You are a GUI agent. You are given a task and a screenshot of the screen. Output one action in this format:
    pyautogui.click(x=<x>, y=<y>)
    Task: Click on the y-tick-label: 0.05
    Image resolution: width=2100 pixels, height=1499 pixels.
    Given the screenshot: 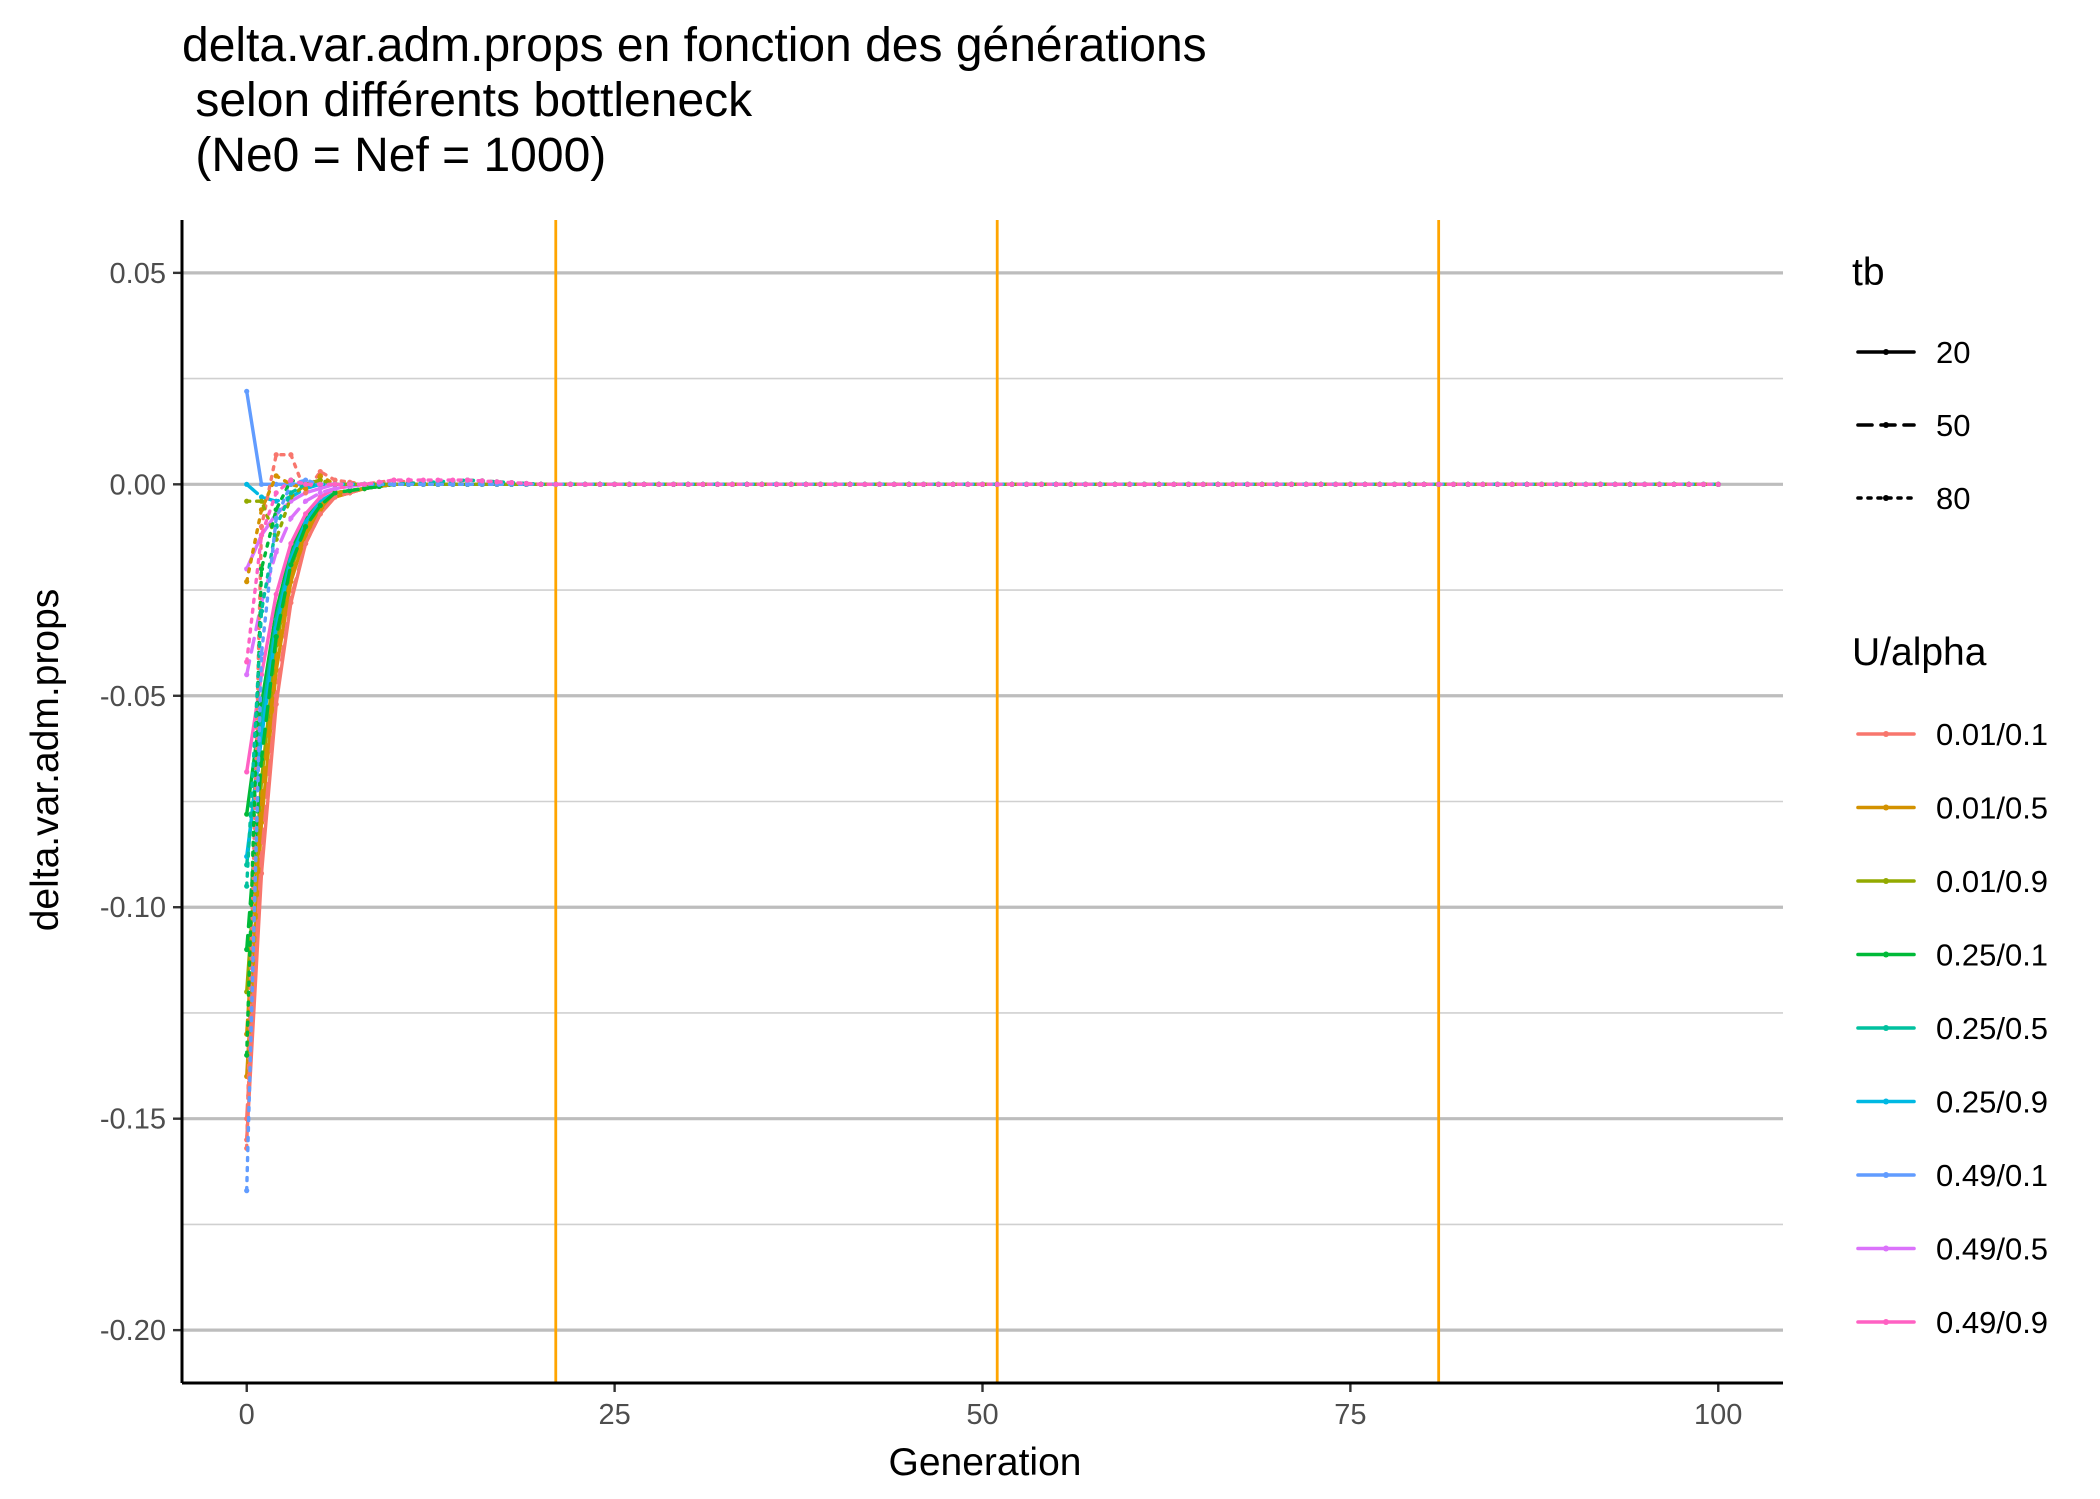 What is the action you would take?
    pyautogui.click(x=138, y=274)
    